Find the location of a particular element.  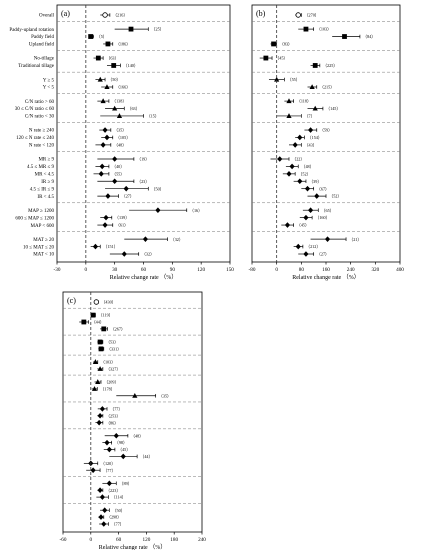

sample-size-label: （178） is located at coordinates (107, 388).